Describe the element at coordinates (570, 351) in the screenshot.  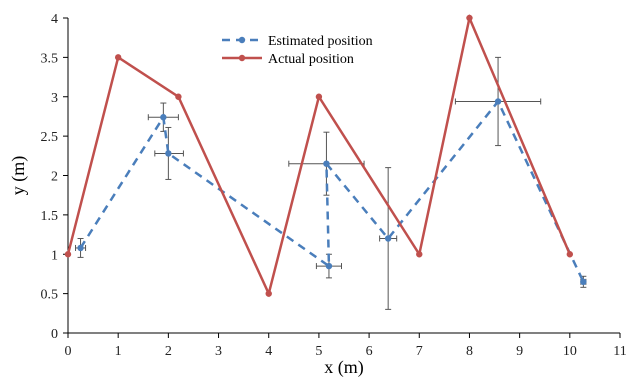
I see `x-tick-label: 10` at that location.